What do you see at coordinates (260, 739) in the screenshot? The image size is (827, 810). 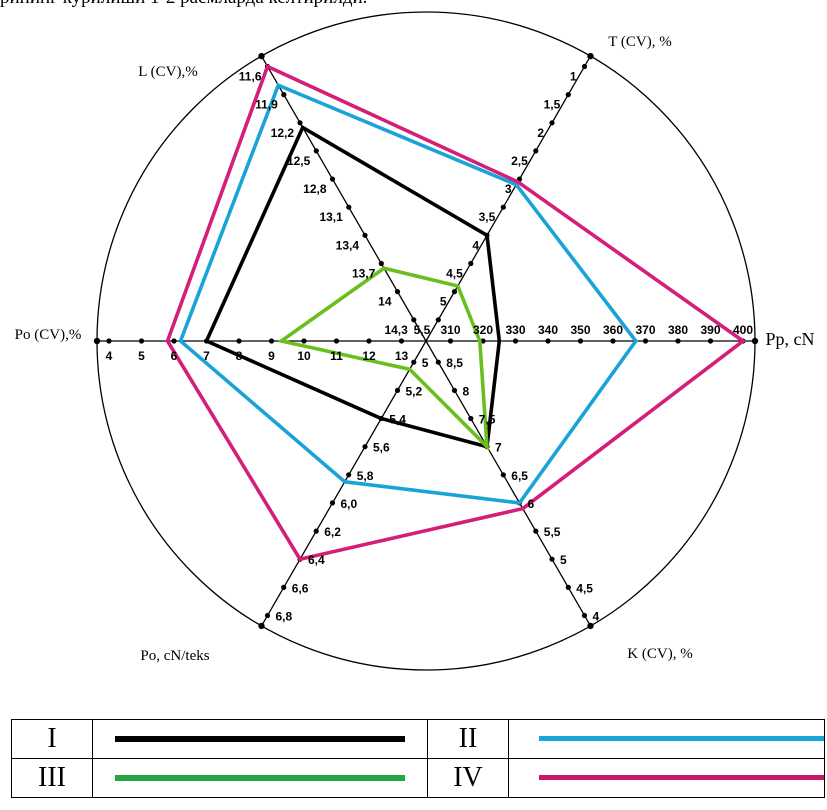 I see `legend-swatch-i` at bounding box center [260, 739].